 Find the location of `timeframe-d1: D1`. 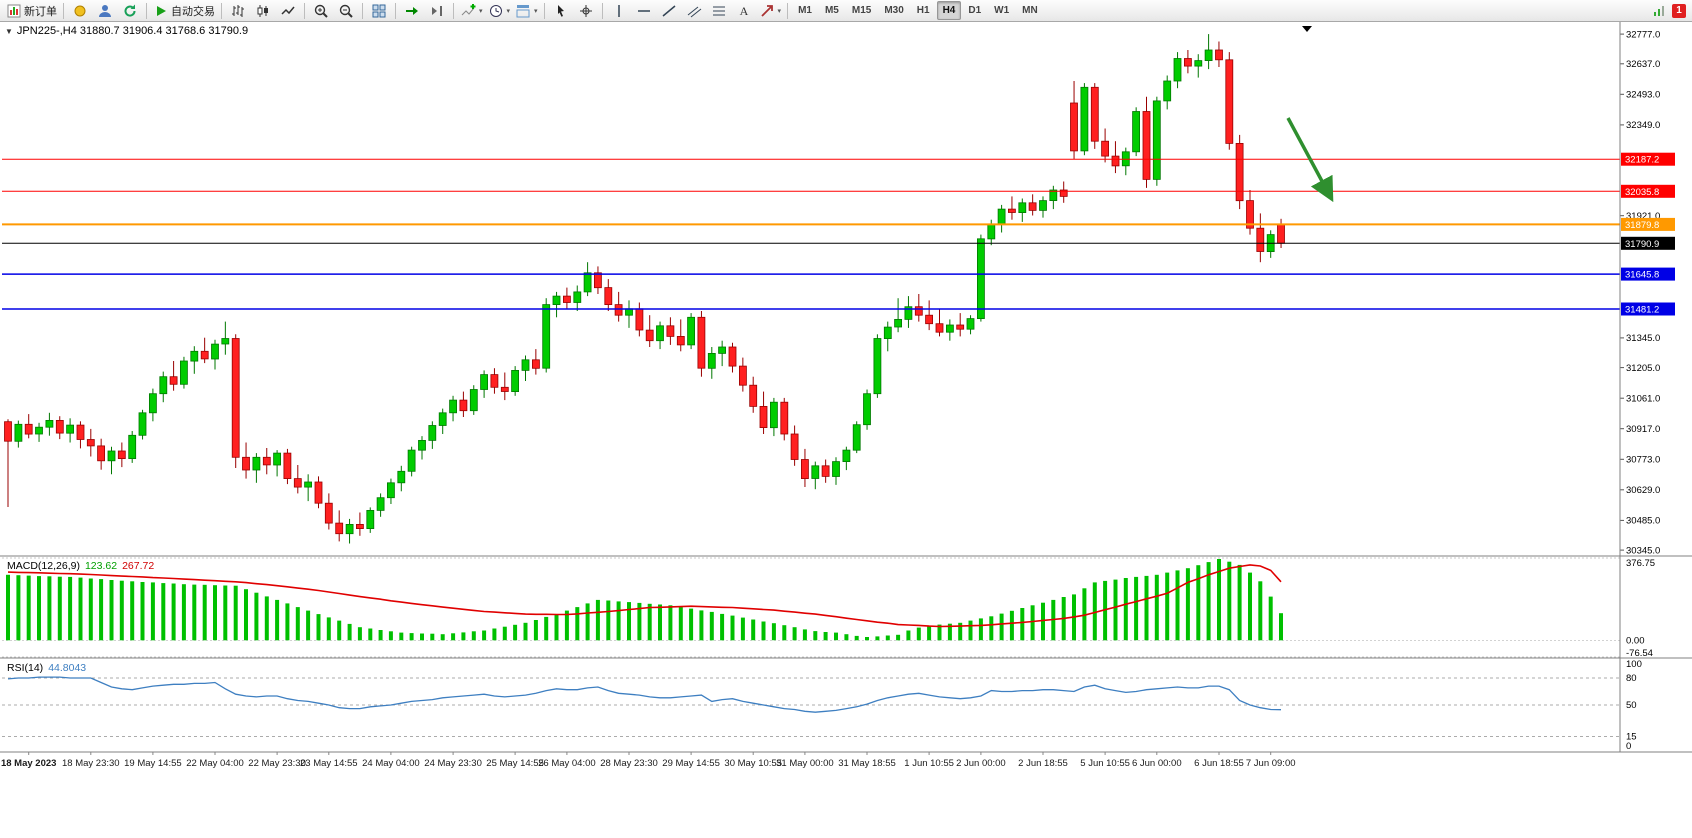

timeframe-d1: D1 is located at coordinates (975, 10).